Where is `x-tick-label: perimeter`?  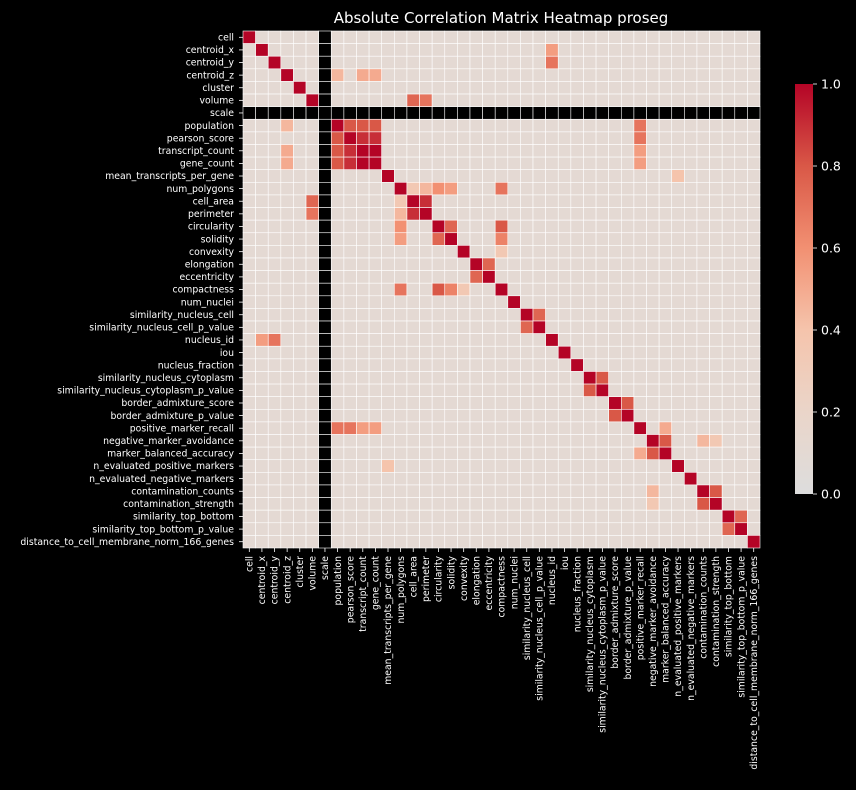 x-tick-label: perimeter is located at coordinates (426, 579).